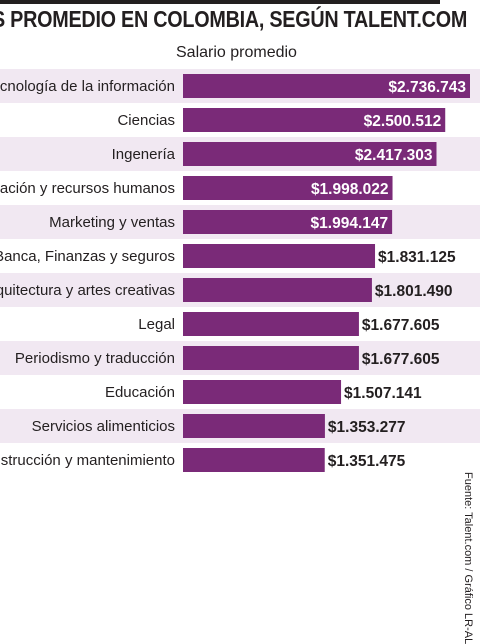 This screenshot has height=644, width=480. I want to click on value-label: $1.351.475, so click(367, 461).